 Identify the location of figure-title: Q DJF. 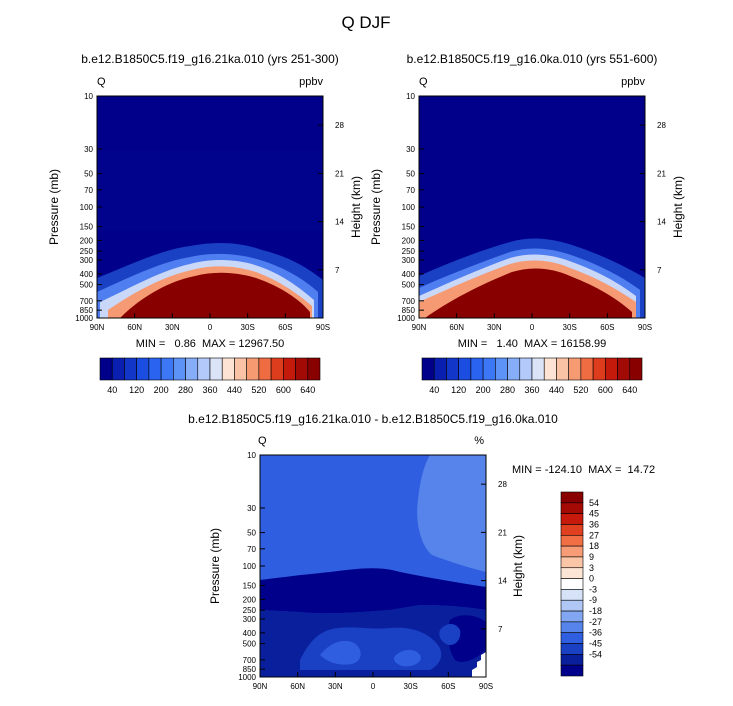
(365, 22).